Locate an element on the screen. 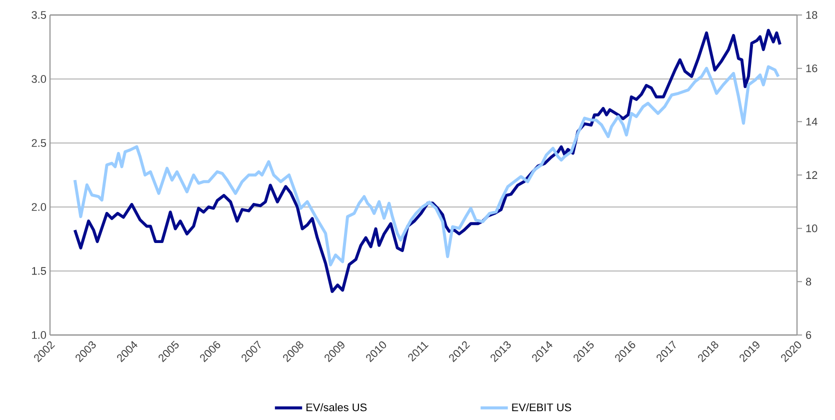 Image resolution: width=835 pixels, height=420 pixels. legend-label: EV/sales US is located at coordinates (336, 407).